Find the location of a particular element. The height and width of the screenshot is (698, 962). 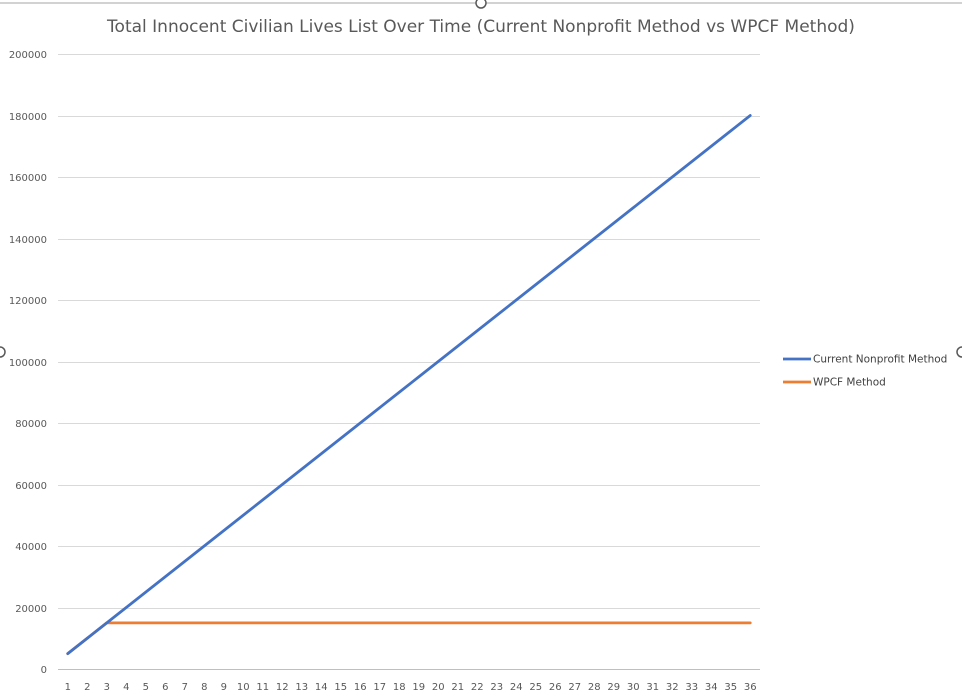

x-tick-label: 6 is located at coordinates (165, 687).